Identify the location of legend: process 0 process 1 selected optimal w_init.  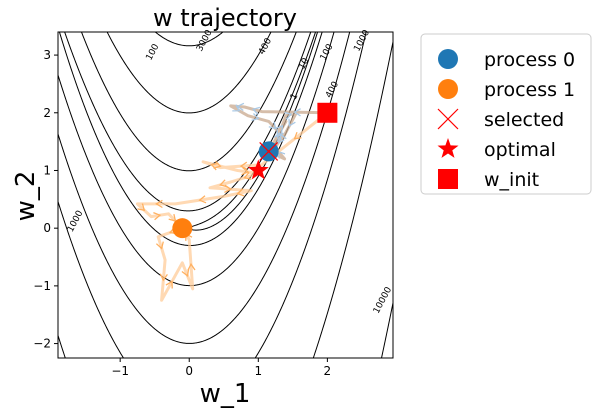
(506, 114).